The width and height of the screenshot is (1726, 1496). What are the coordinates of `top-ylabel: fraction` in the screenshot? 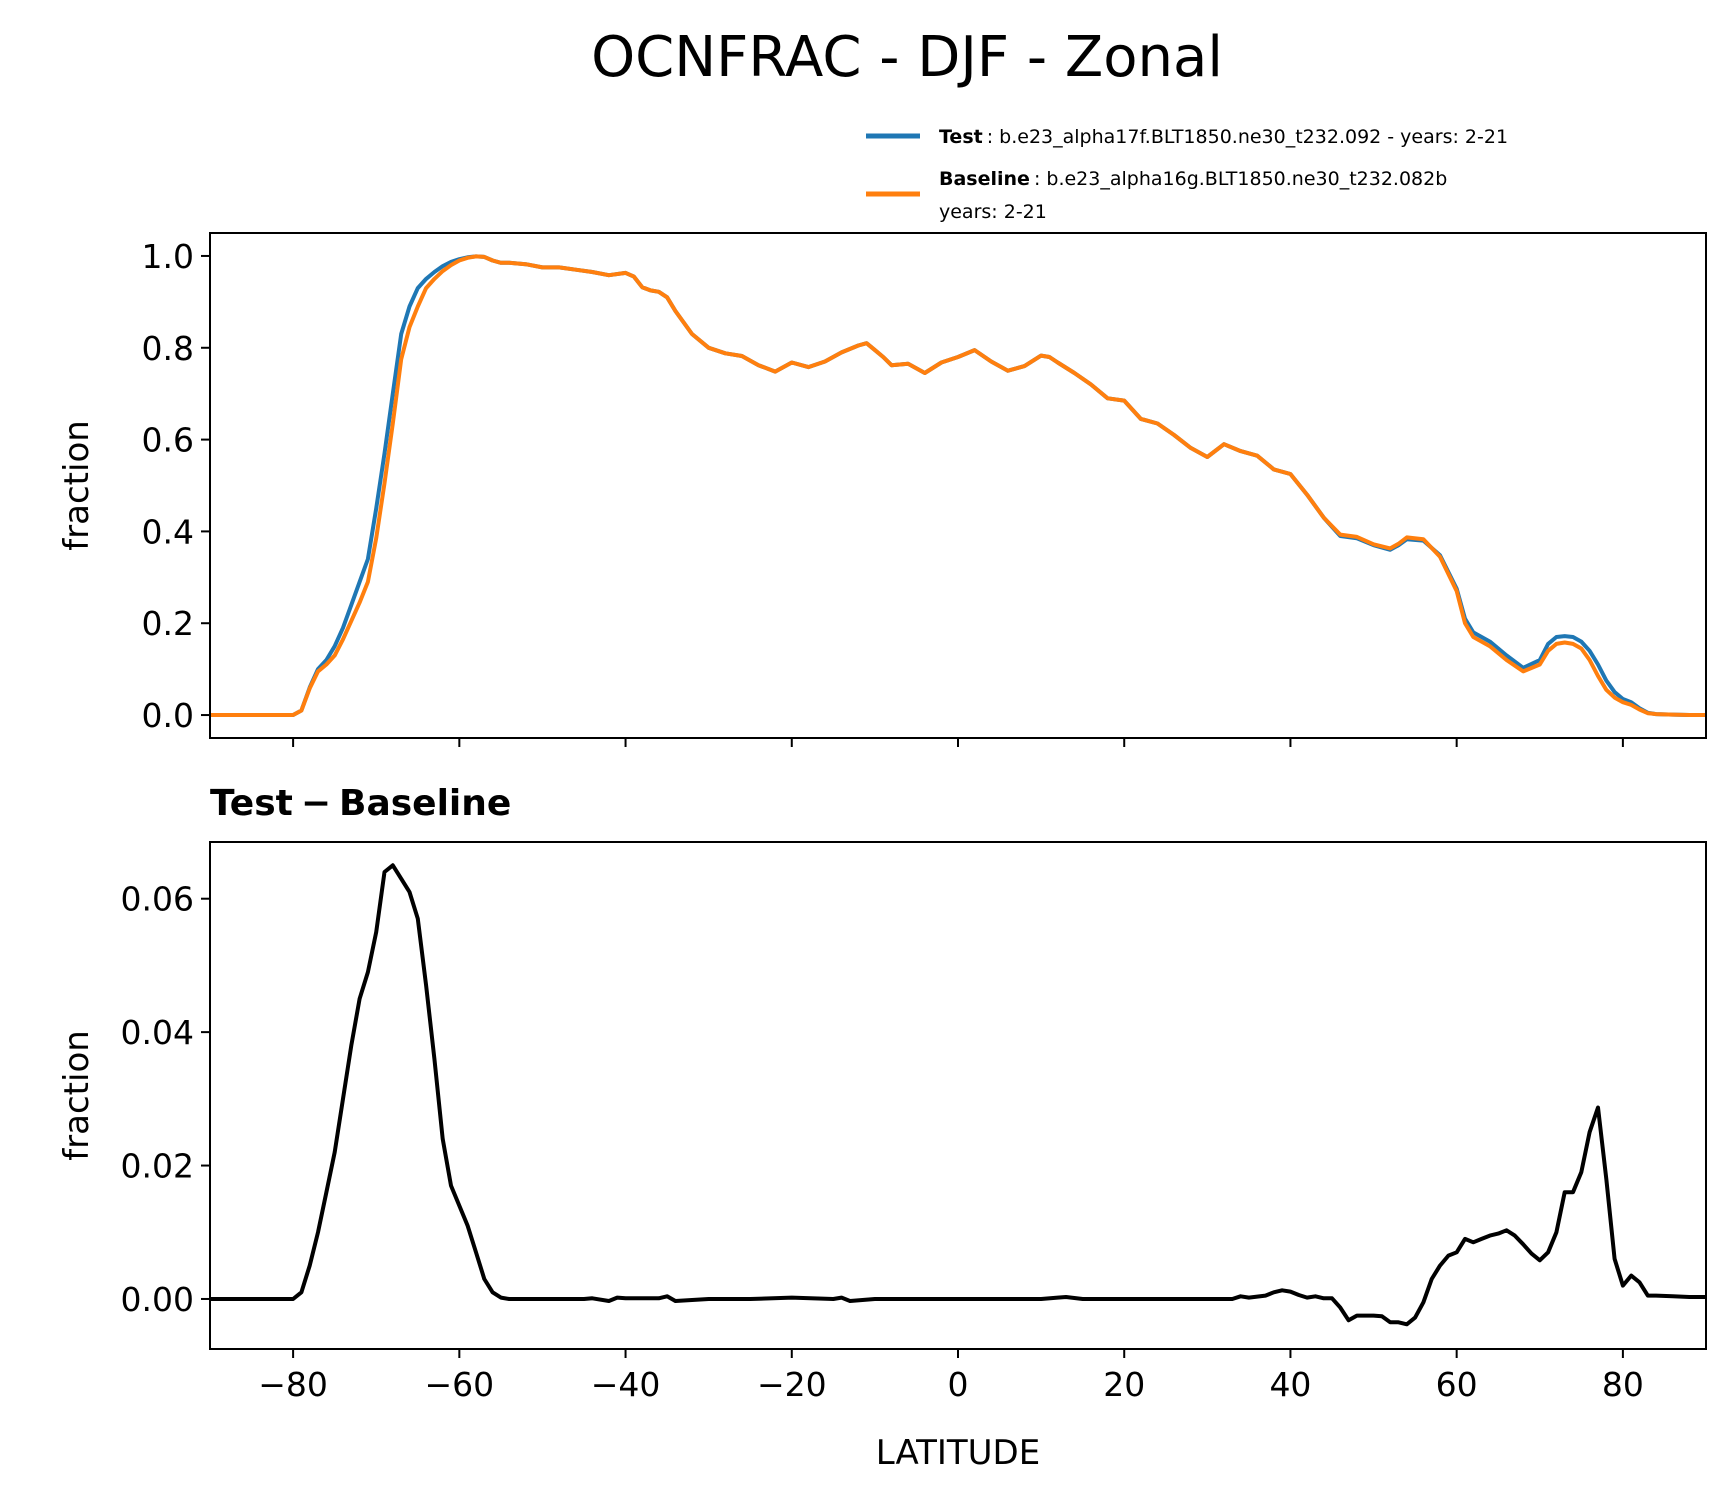 It's located at (77, 485).